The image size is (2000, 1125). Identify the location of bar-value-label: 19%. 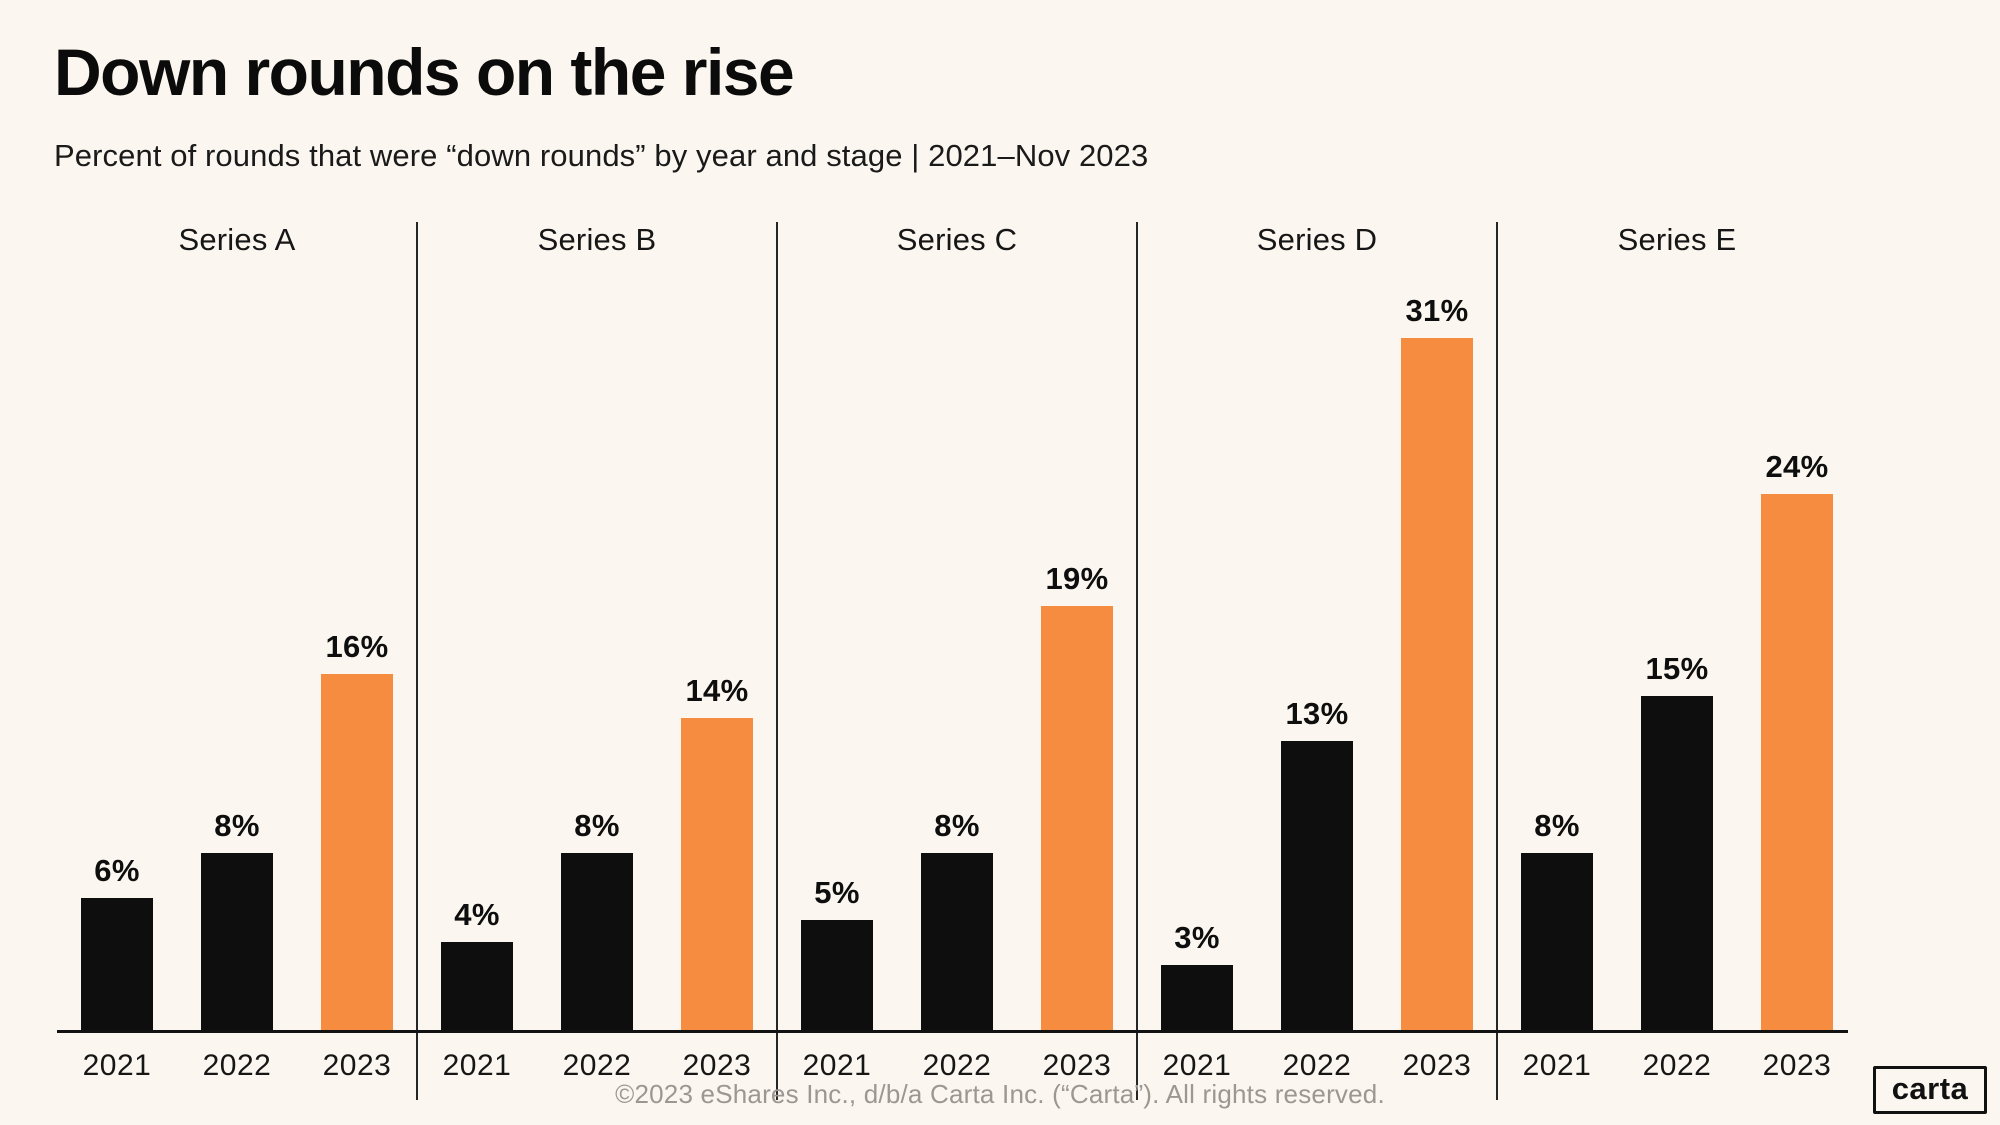
(1077, 578).